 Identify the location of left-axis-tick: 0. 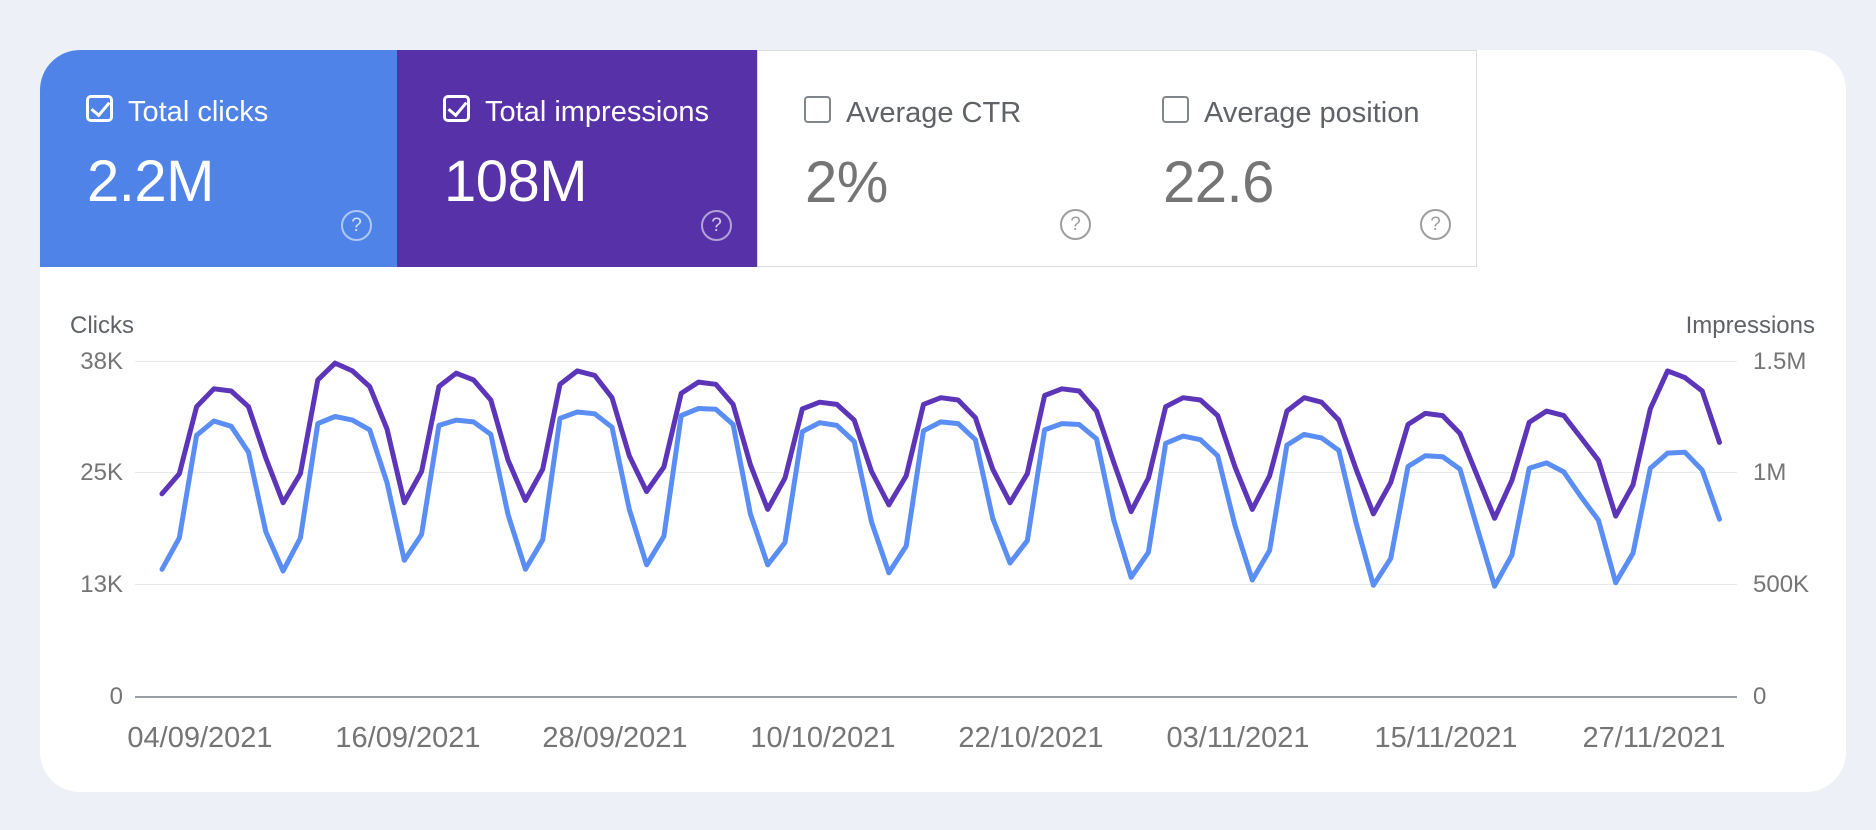
(116, 696).